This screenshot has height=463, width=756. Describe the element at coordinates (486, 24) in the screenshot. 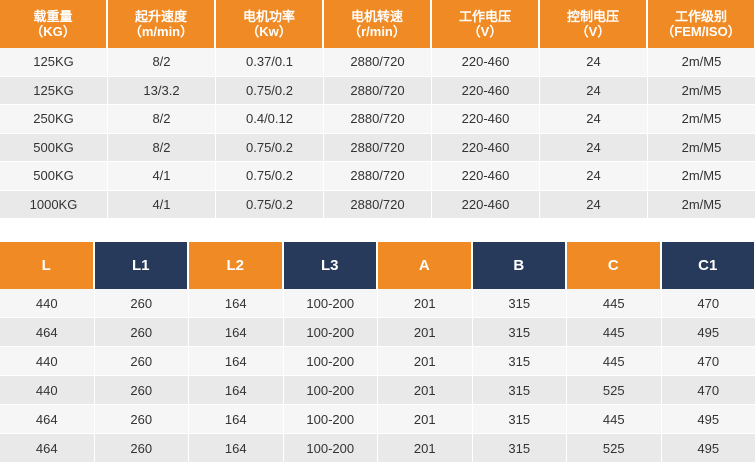

I see `header-cell: 工作电压 （V）` at that location.